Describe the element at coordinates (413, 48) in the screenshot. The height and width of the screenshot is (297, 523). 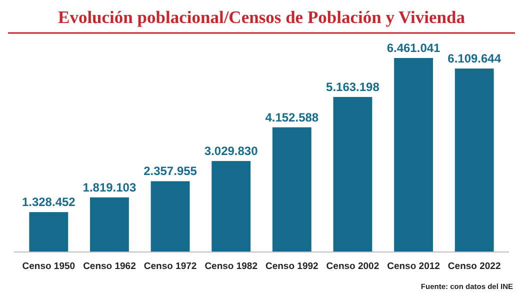
I see `data-label: 6.461.041` at that location.